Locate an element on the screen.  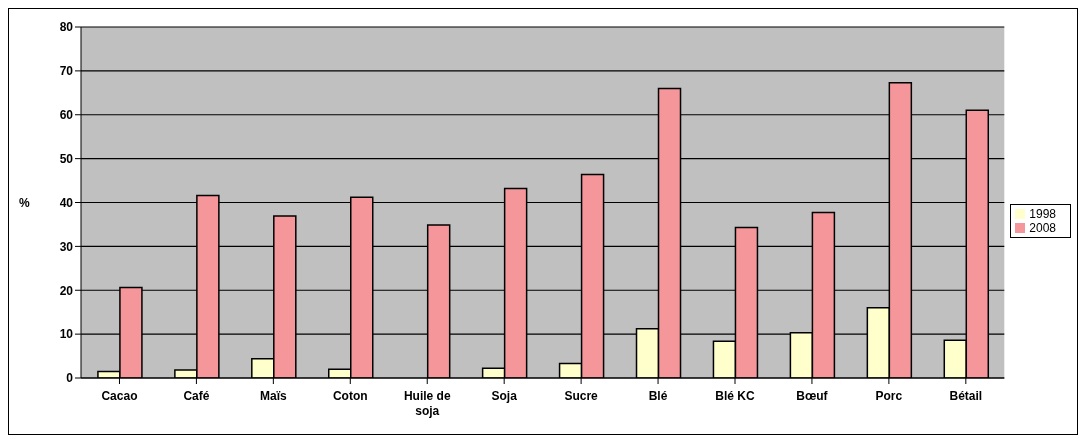
x-tick-label: Café is located at coordinates (196, 396).